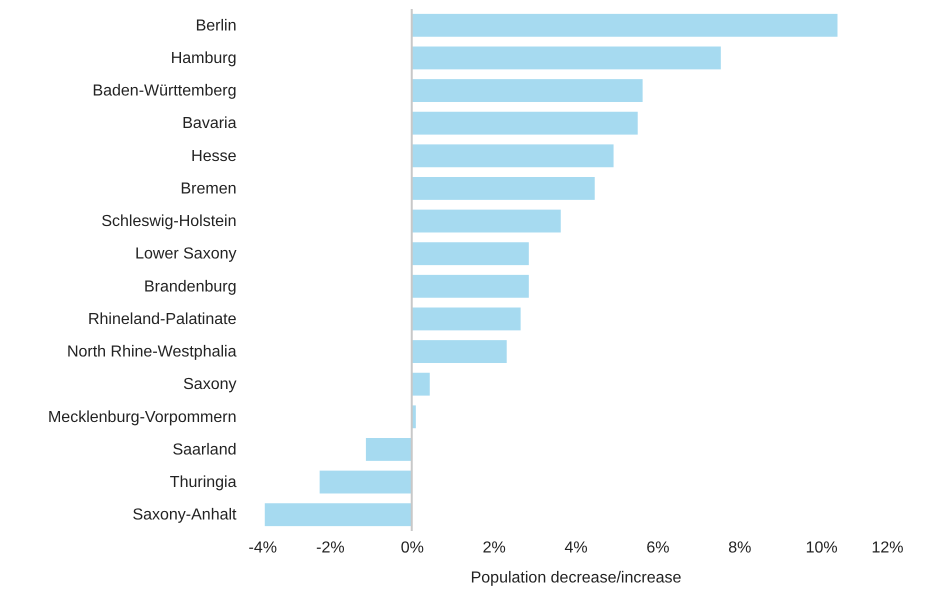 The height and width of the screenshot is (601, 941). Describe the element at coordinates (151, 352) in the screenshot. I see `y-tick-label: North Rhine-Westphalia` at that location.